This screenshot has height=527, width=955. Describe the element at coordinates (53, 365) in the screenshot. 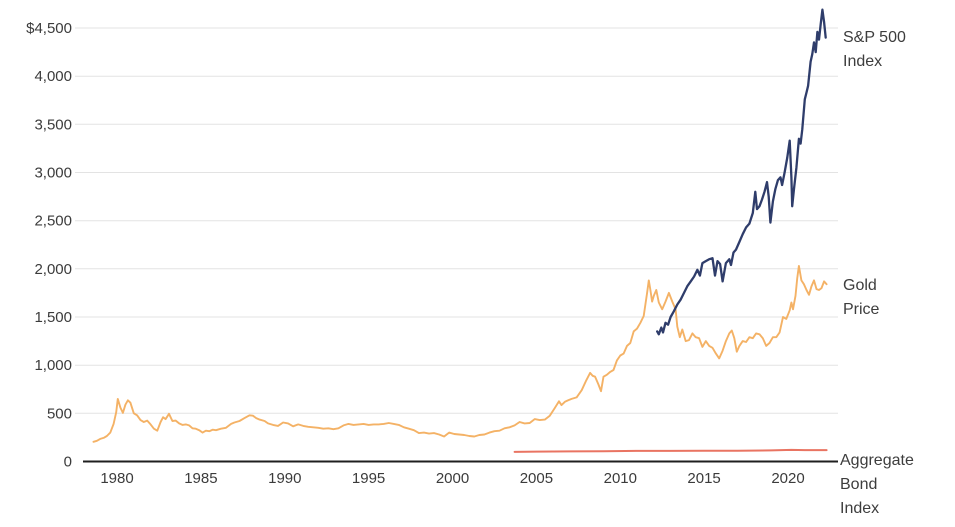

I see `y-tick-label: 1,000` at that location.